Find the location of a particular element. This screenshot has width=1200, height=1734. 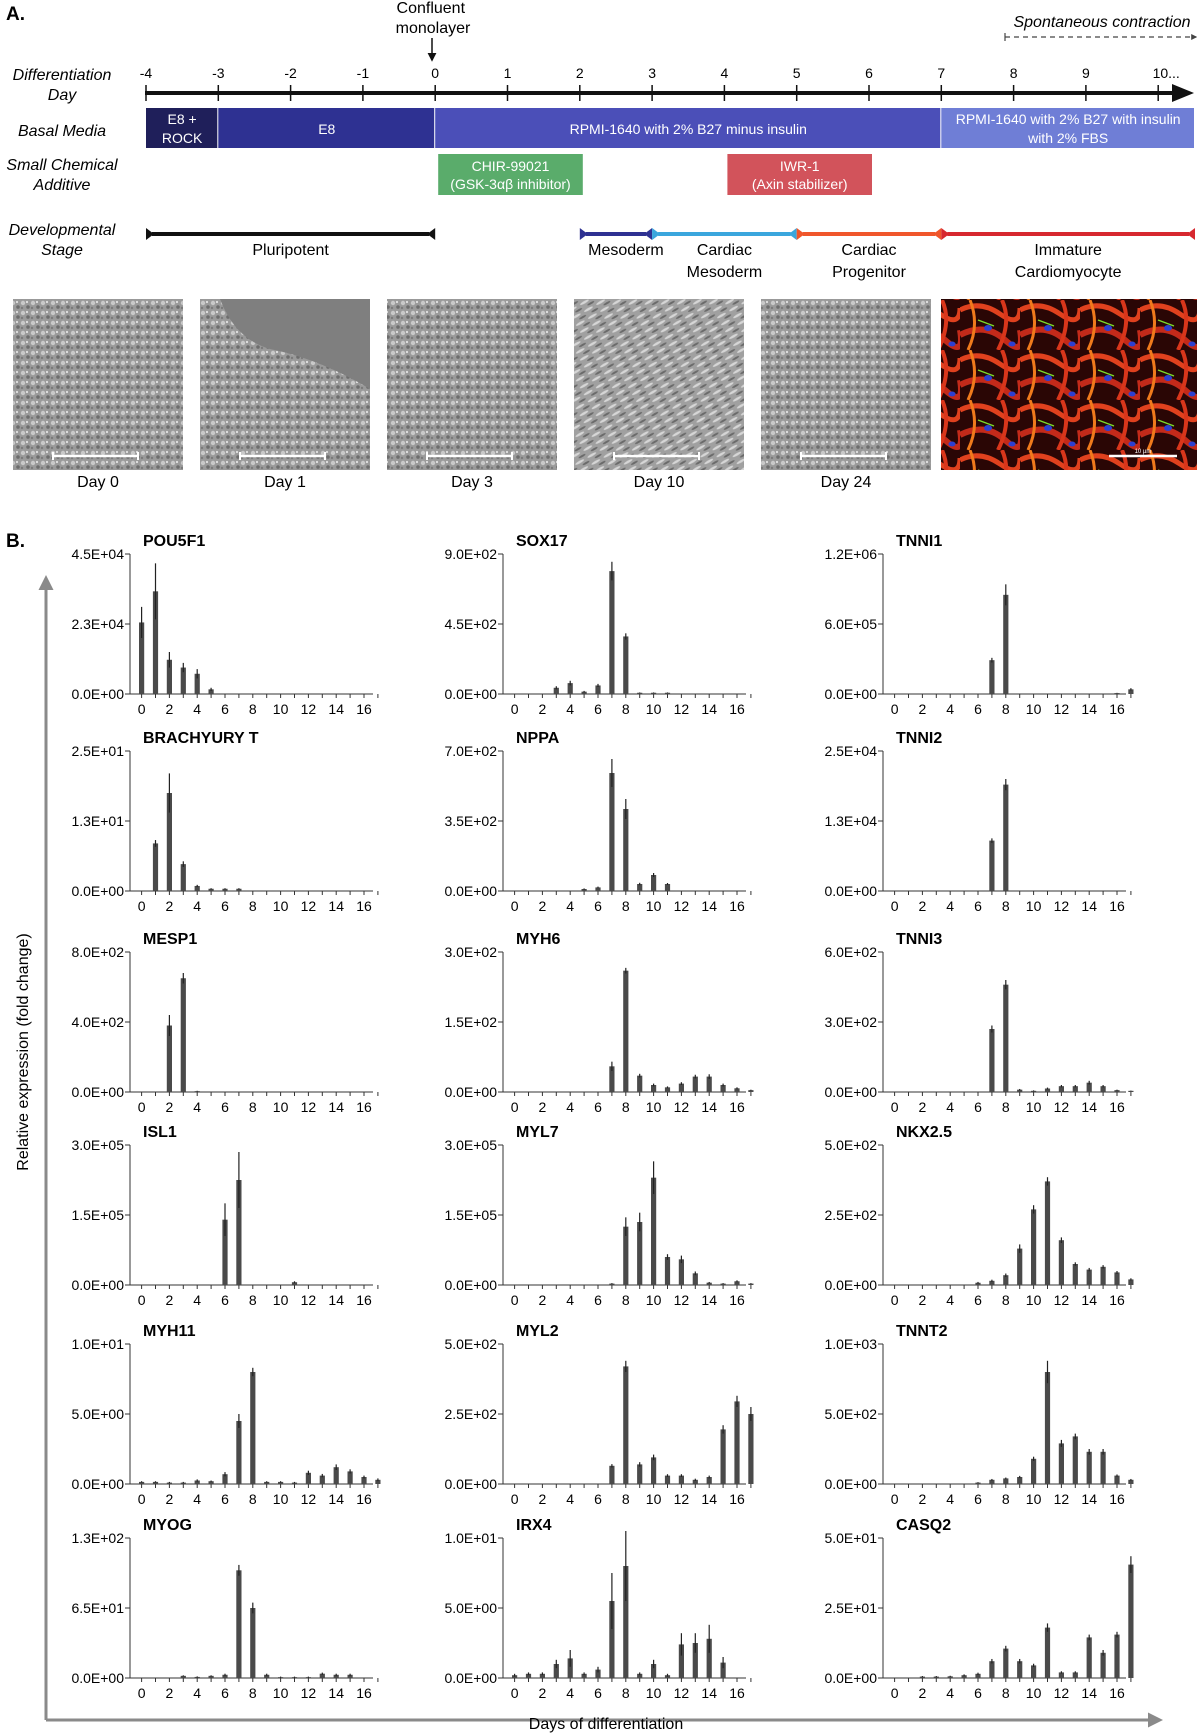

stage-bar: Cardiac Mesoderm is located at coordinates (724, 254).